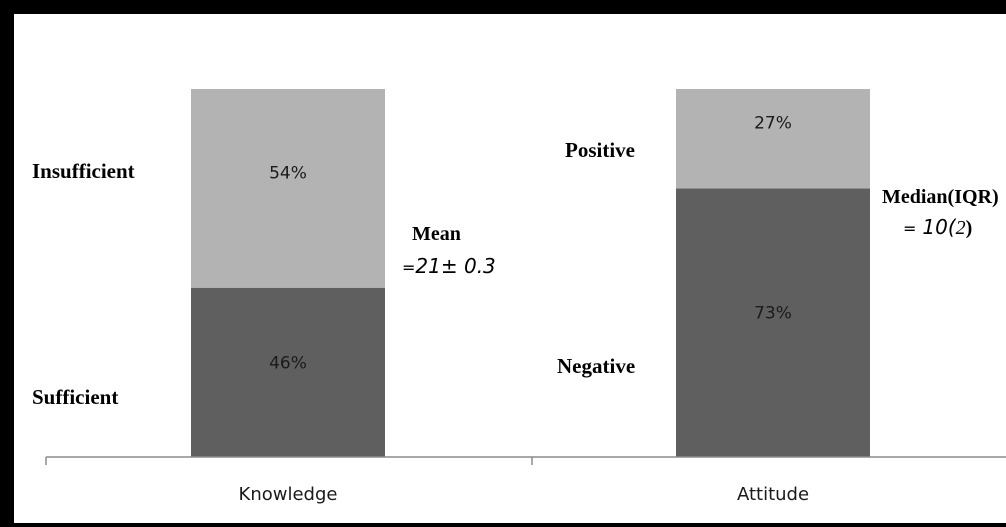 Image resolution: width=1006 pixels, height=527 pixels. What do you see at coordinates (288, 173) in the screenshot?
I see `data-label-knowledge-insufficient: 54%` at bounding box center [288, 173].